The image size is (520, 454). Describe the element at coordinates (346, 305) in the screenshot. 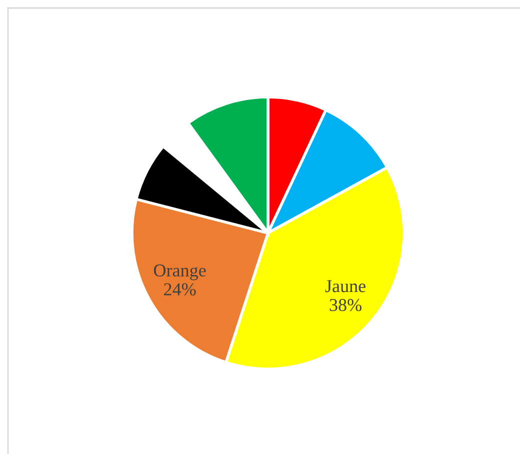

I see `data-label: 38%` at that location.